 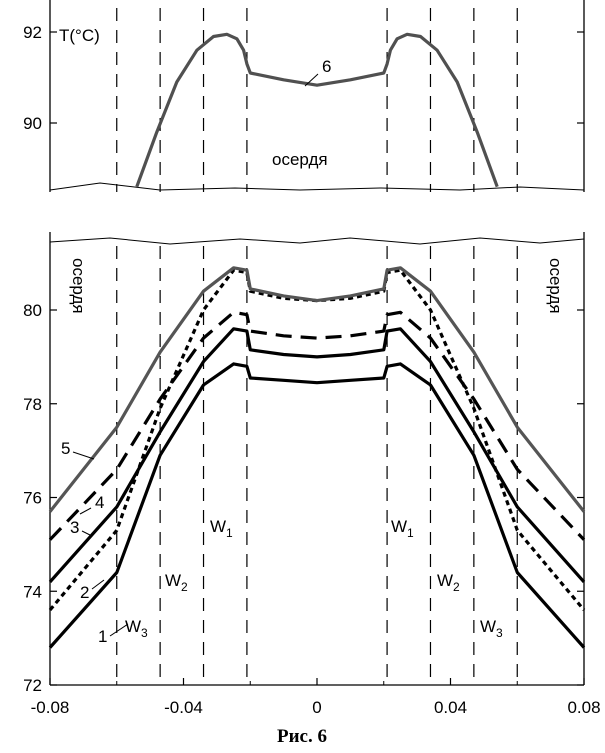 I want to click on left-region-label: осердя, so click(x=78, y=286).